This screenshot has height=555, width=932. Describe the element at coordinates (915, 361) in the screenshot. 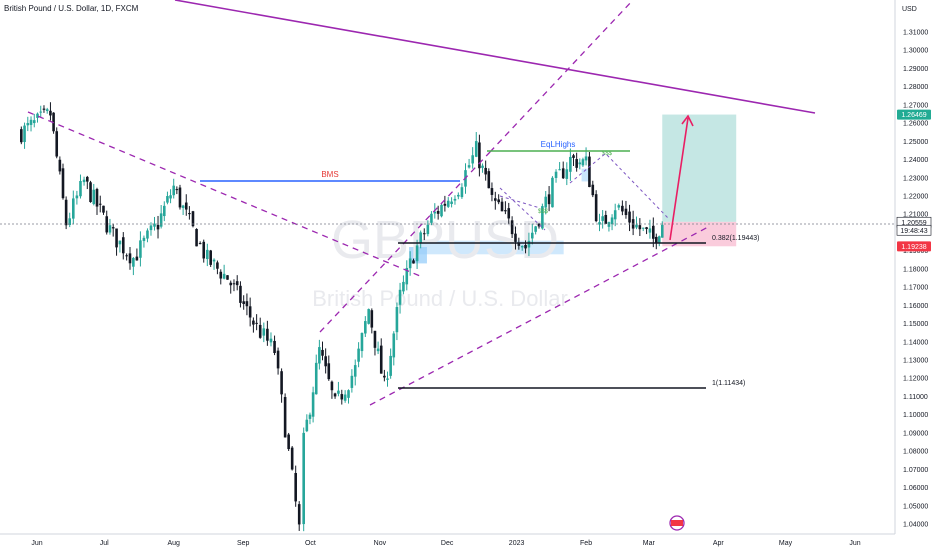

I see `y-tick-label: 1.13000` at that location.